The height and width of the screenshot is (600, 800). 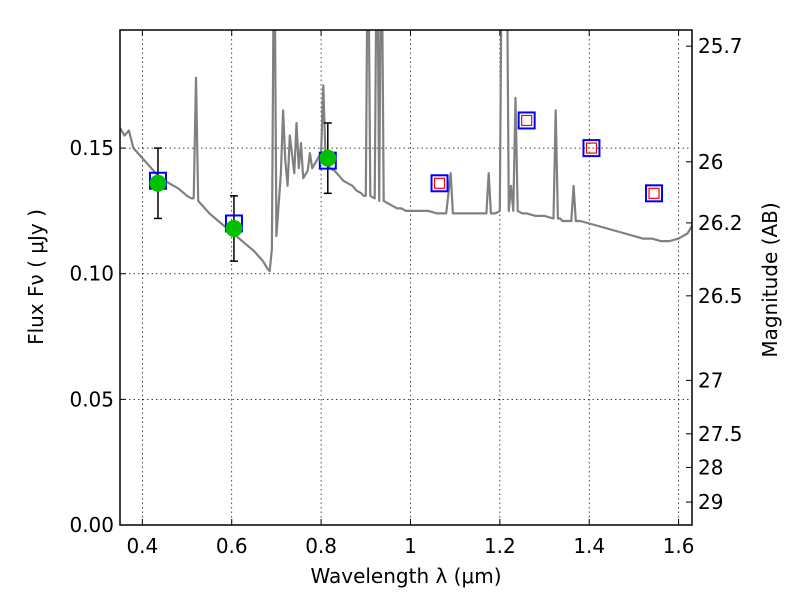 I want to click on y-axis-label: Flux Fν ( μJy ), so click(x=36, y=277).